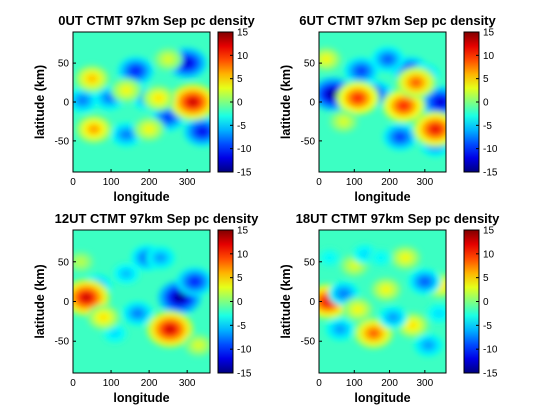 This screenshot has height=420, width=560. Describe the element at coordinates (397, 20) in the screenshot. I see `panel-title: 6UT CTMT 97km Sep pc density` at that location.